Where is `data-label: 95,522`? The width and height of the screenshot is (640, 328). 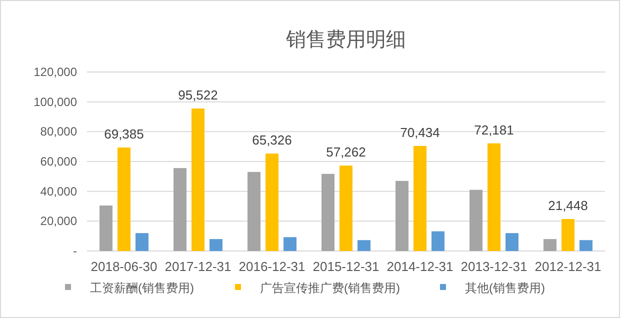 data-label: 95,522 is located at coordinates (198, 95).